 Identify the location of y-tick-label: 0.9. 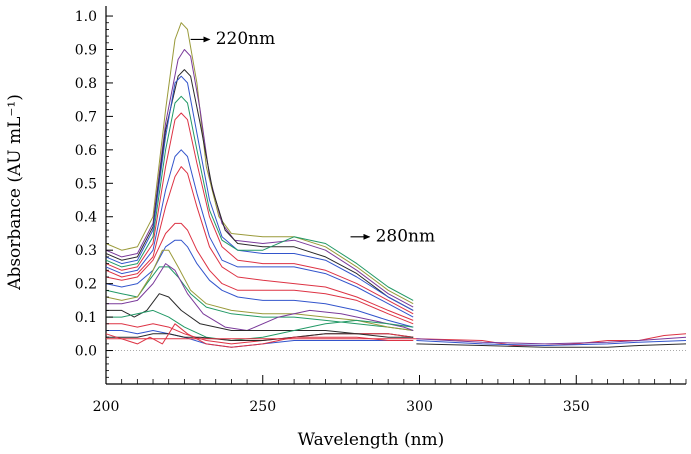
(86, 50).